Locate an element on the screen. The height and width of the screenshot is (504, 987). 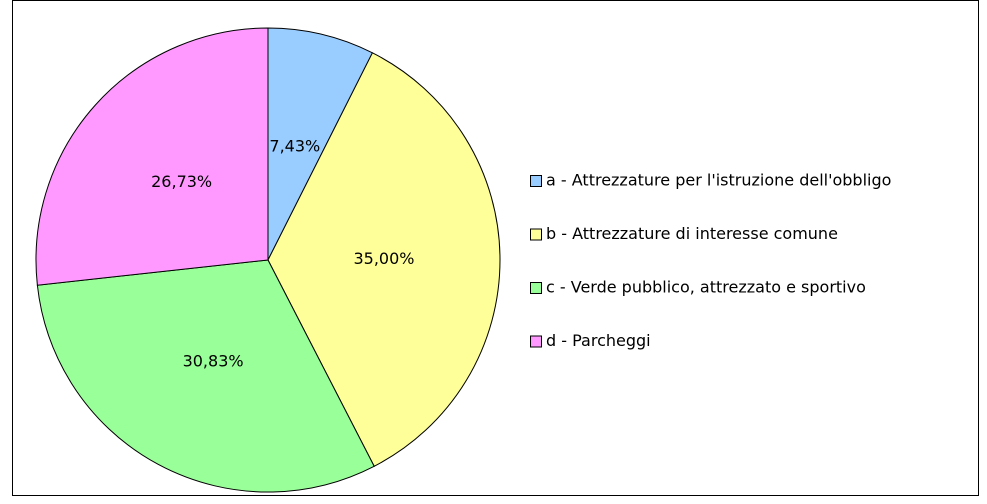
data-label: 26,73% is located at coordinates (181, 181).